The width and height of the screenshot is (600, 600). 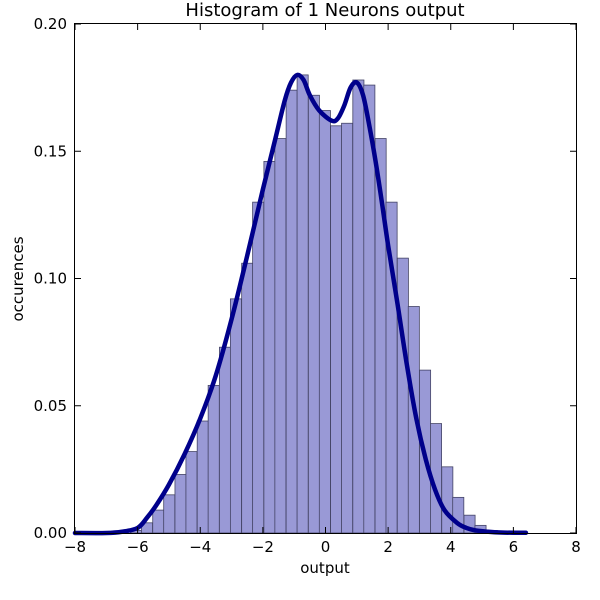 I want to click on y-axis-label: occurences, so click(x=18, y=278).